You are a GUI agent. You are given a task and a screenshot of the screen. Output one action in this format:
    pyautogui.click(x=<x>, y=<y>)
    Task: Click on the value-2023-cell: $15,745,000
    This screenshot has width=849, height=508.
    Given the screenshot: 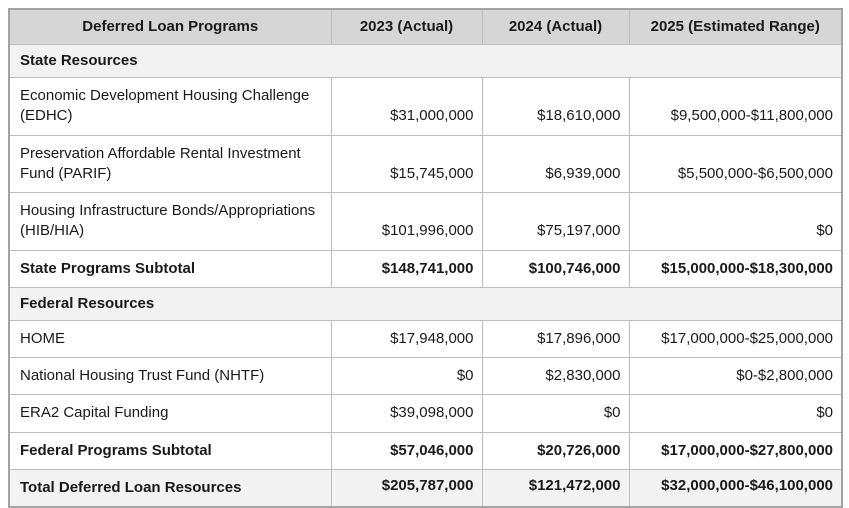 What is the action you would take?
    pyautogui.click(x=406, y=163)
    